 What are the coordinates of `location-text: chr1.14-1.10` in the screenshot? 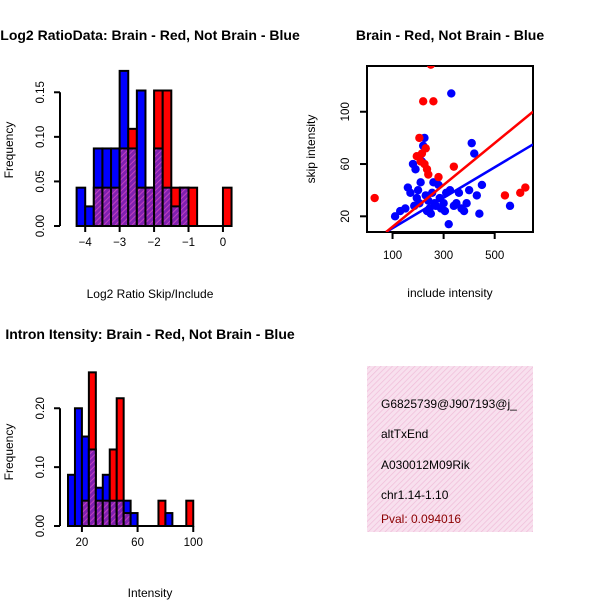 It's located at (415, 495).